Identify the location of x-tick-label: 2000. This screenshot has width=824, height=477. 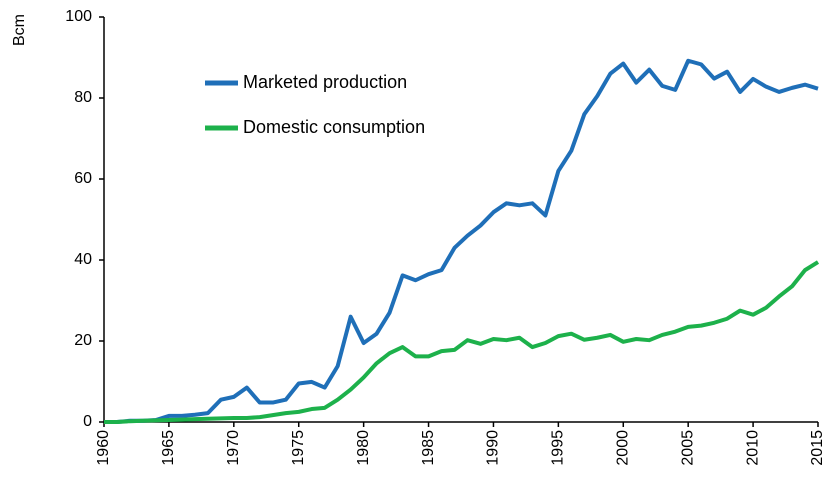
(622, 448).